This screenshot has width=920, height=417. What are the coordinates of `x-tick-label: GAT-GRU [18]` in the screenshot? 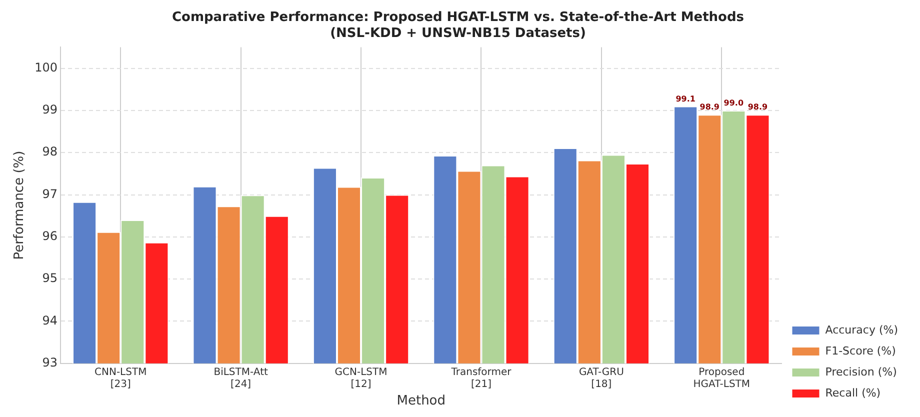 It's located at (601, 378).